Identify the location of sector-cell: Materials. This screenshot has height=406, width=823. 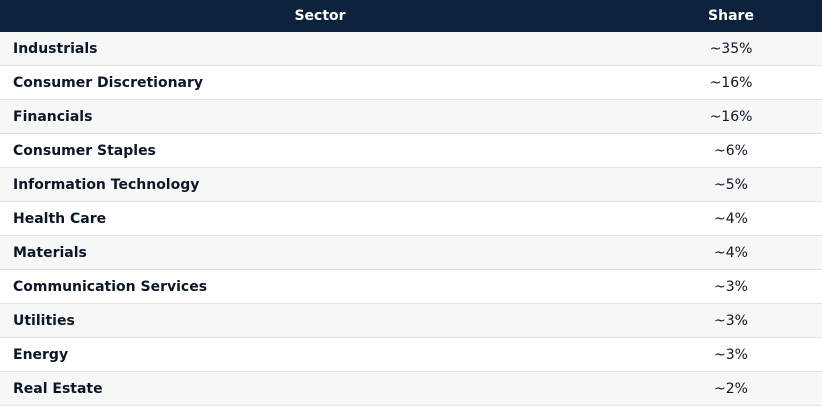
(320, 252).